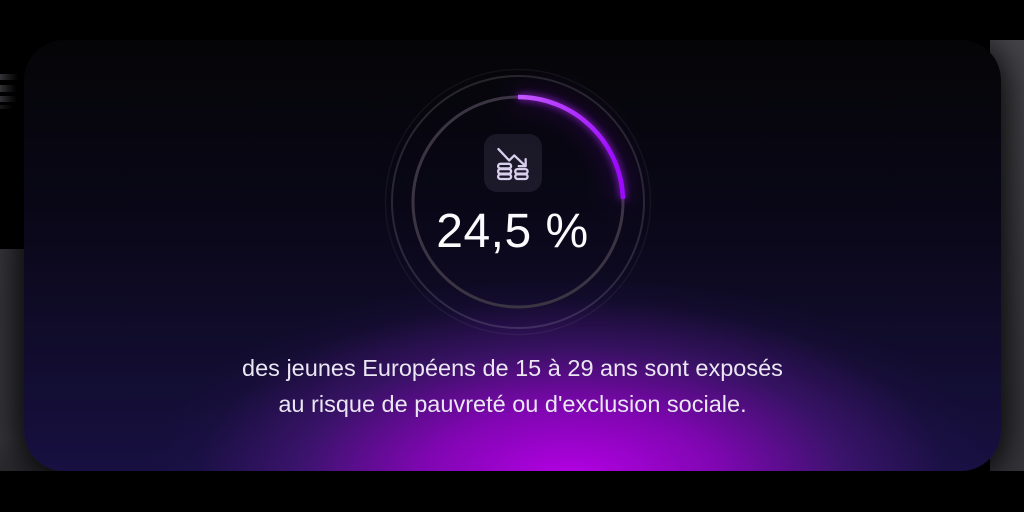  I want to click on radial-progress-ring, so click(518, 202).